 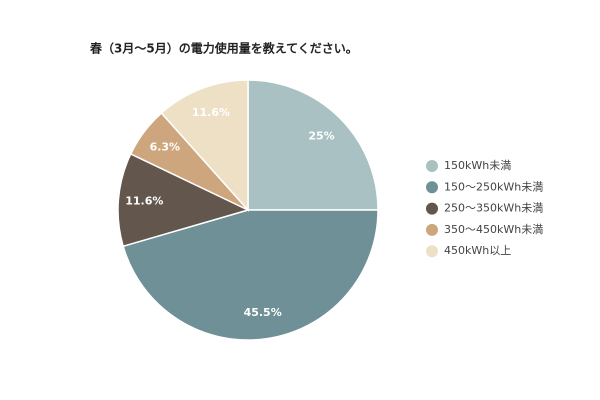 What do you see at coordinates (477, 250) in the screenshot?
I see `legend-label: 450kWh以上` at bounding box center [477, 250].